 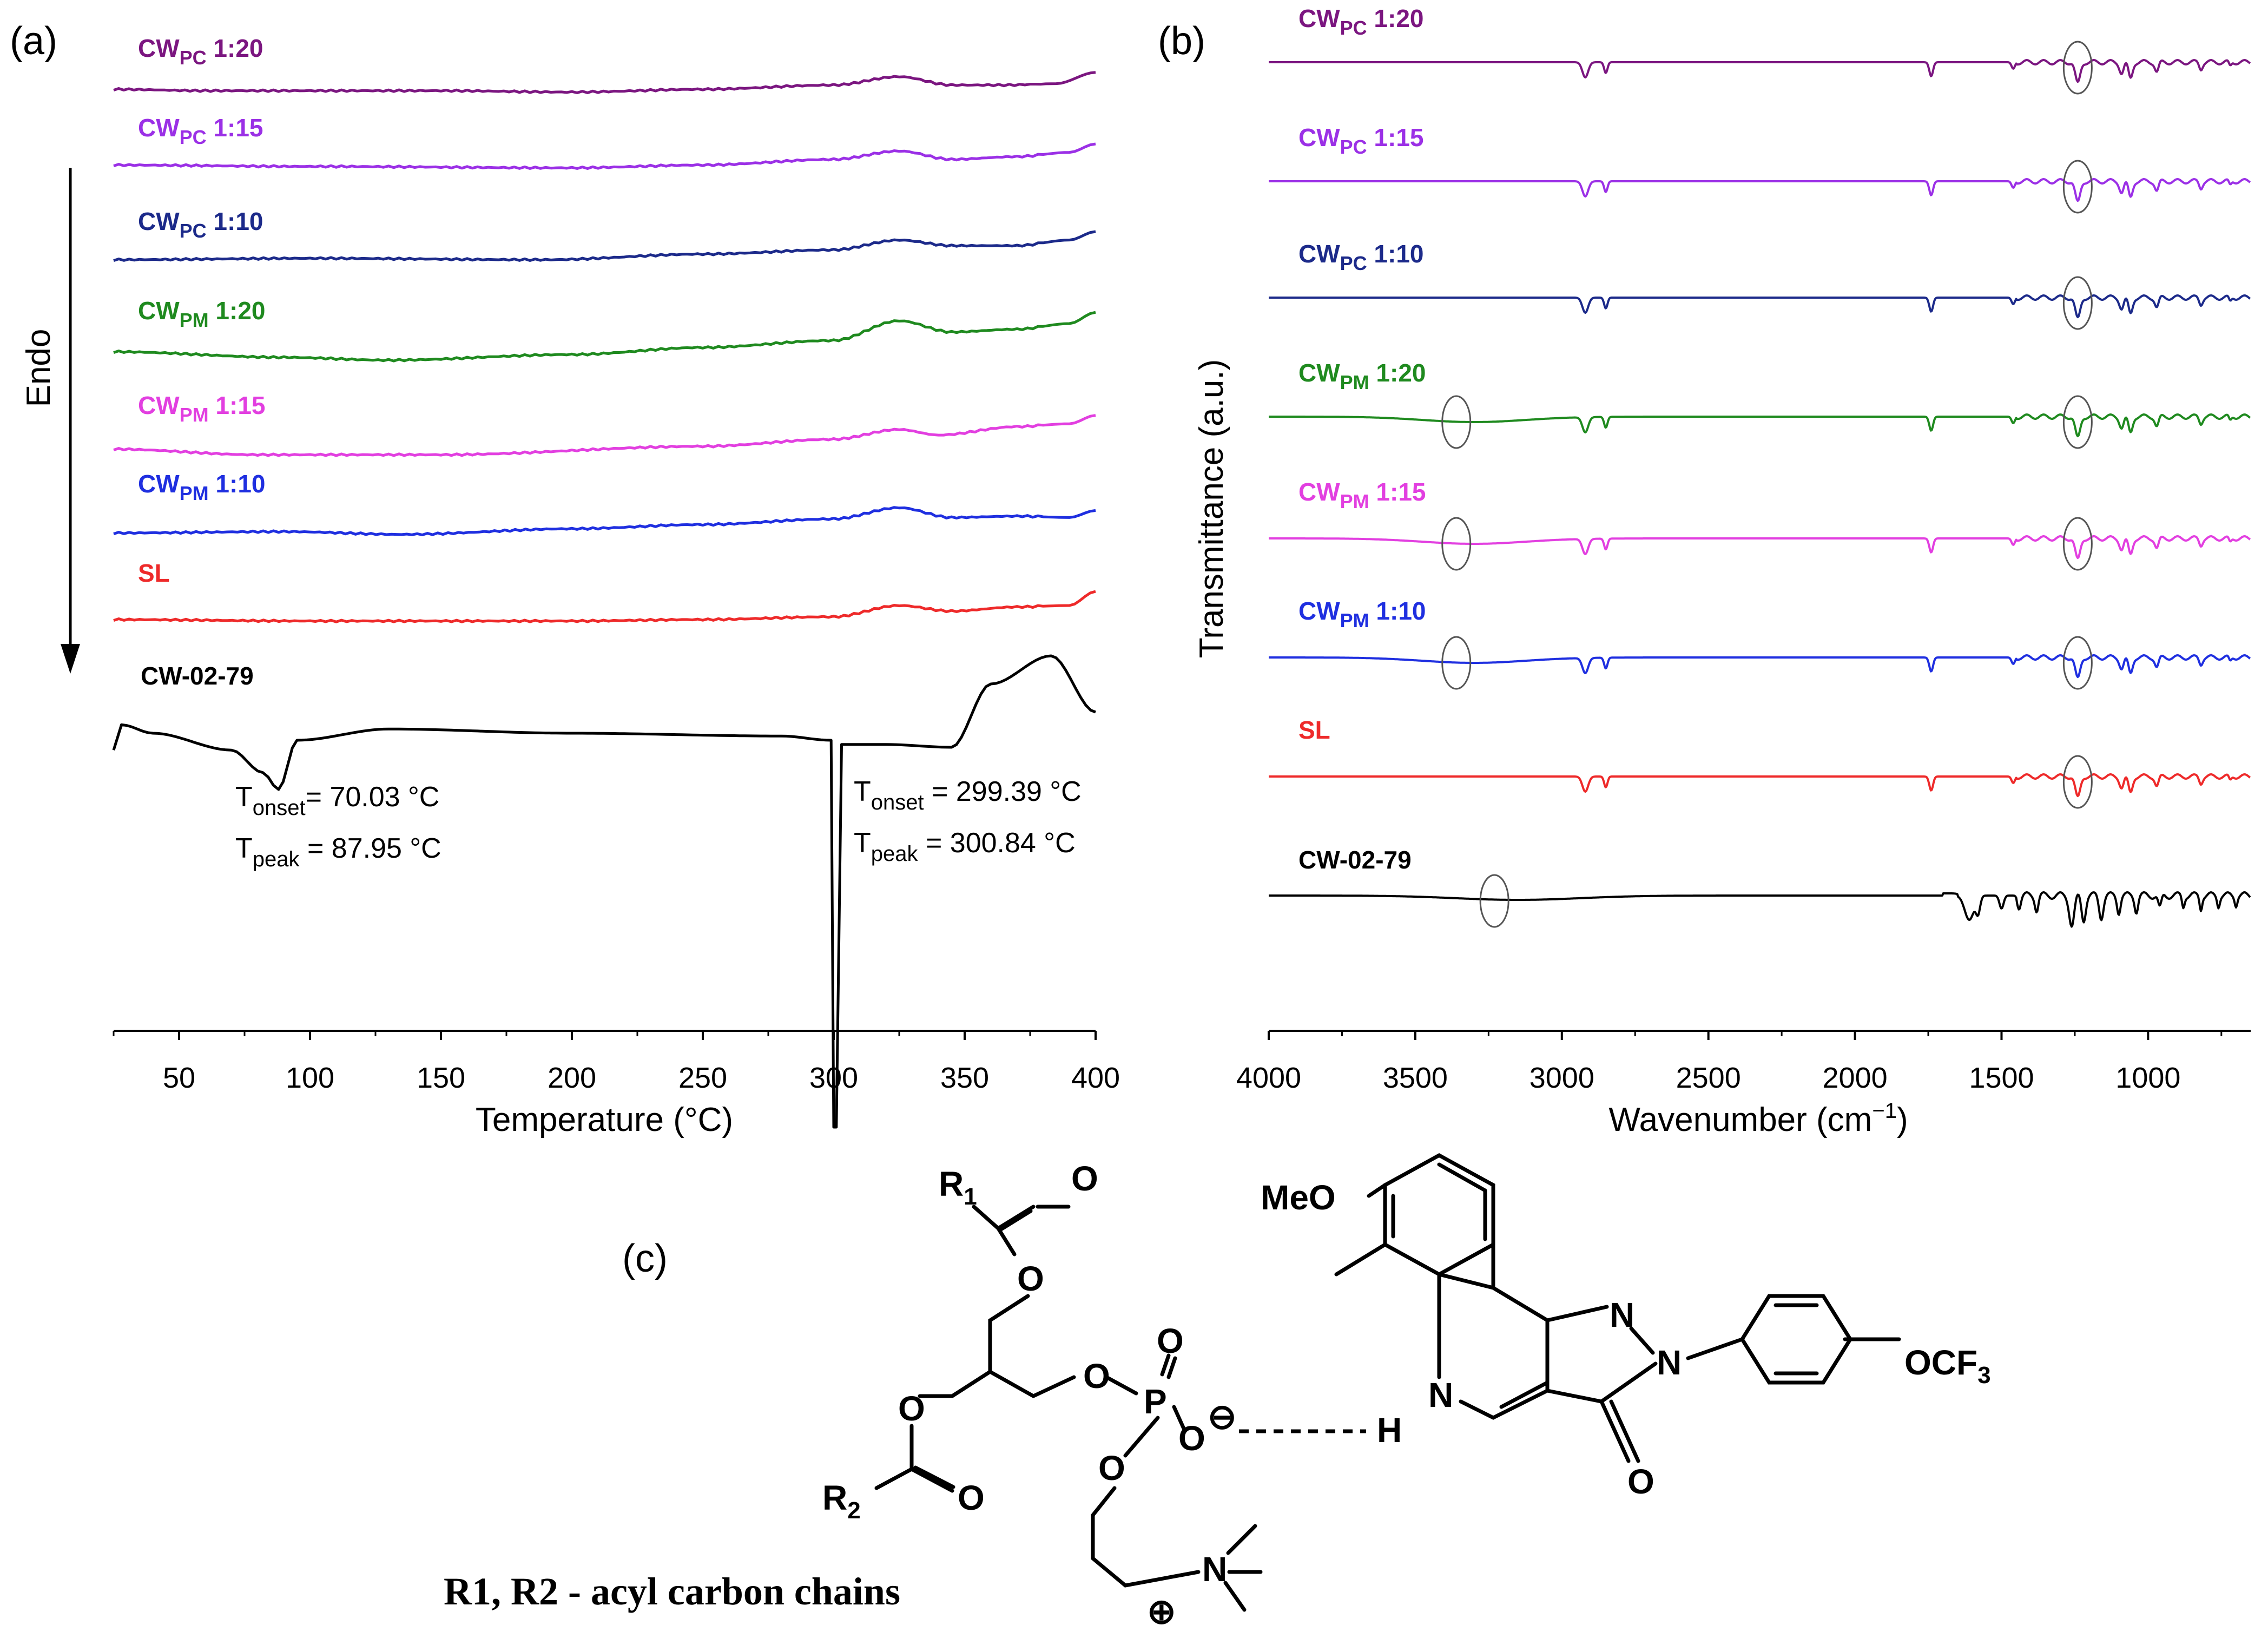 I want to click on phosphatidylcholine-structure: R1 O O O R2 O O O P O ⊖ O N ⊕, so click(x=1042, y=1395).